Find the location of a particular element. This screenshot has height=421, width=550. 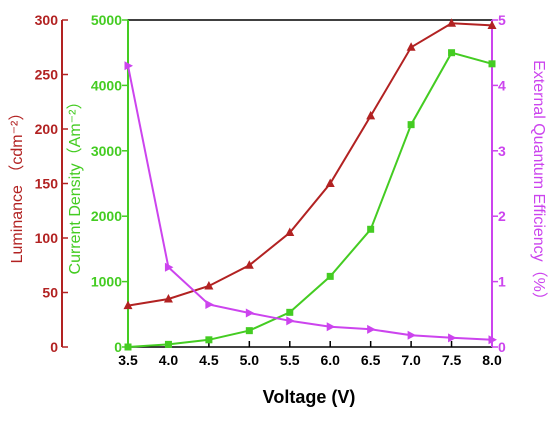

x-tick-label: 6.5 is located at coordinates (371, 360).